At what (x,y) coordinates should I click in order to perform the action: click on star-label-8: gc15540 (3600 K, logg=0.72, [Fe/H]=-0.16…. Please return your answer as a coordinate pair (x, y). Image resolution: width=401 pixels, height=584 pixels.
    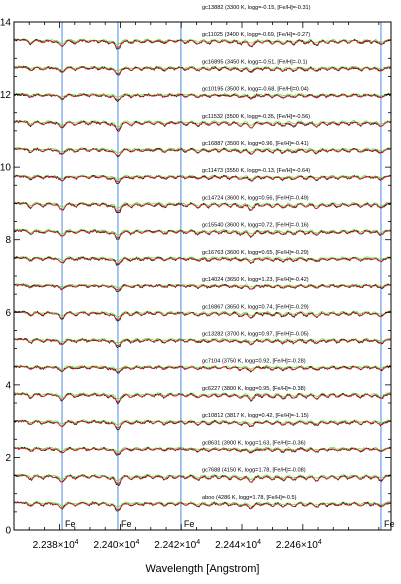
    Looking at the image, I should click on (255, 226).